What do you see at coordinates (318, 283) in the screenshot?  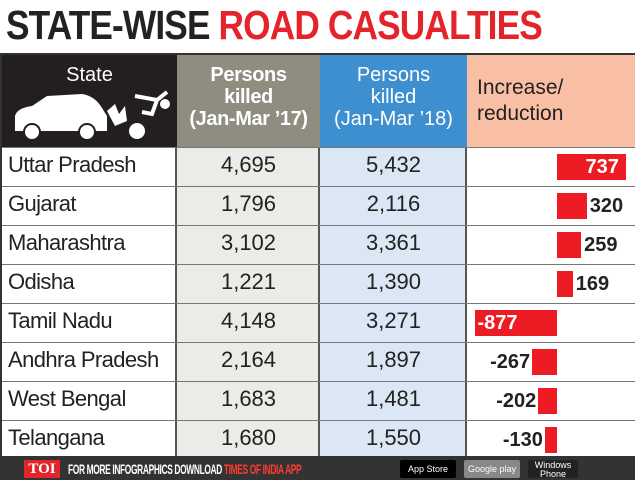 I see `table-row: Odisha 1,221 1,390 169` at bounding box center [318, 283].